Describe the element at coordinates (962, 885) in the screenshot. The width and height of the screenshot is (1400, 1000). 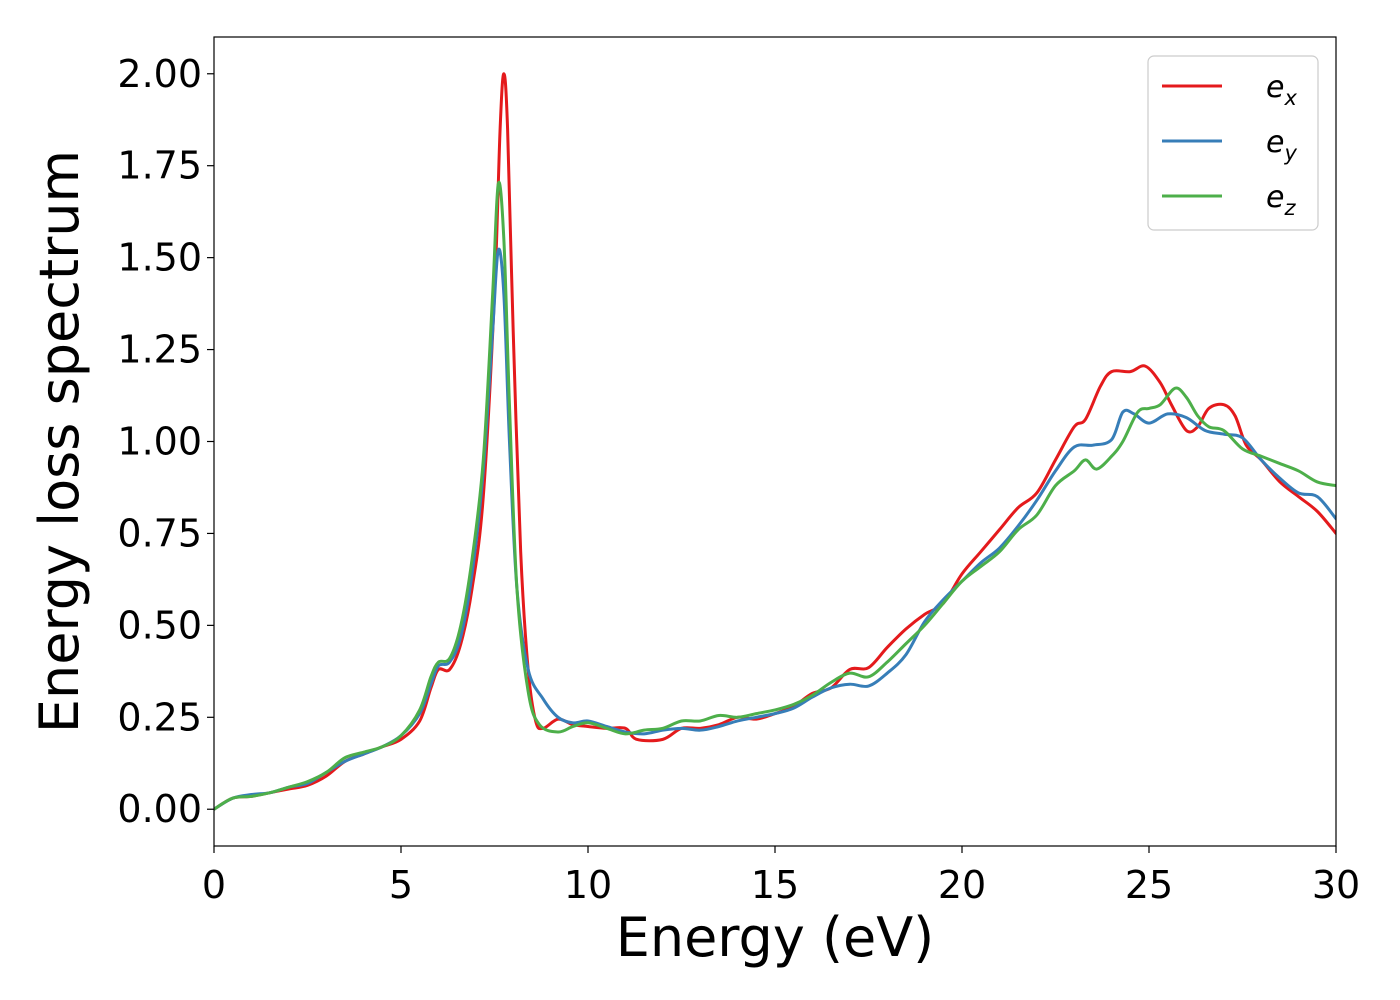
I see `x-tick-label: 20` at that location.